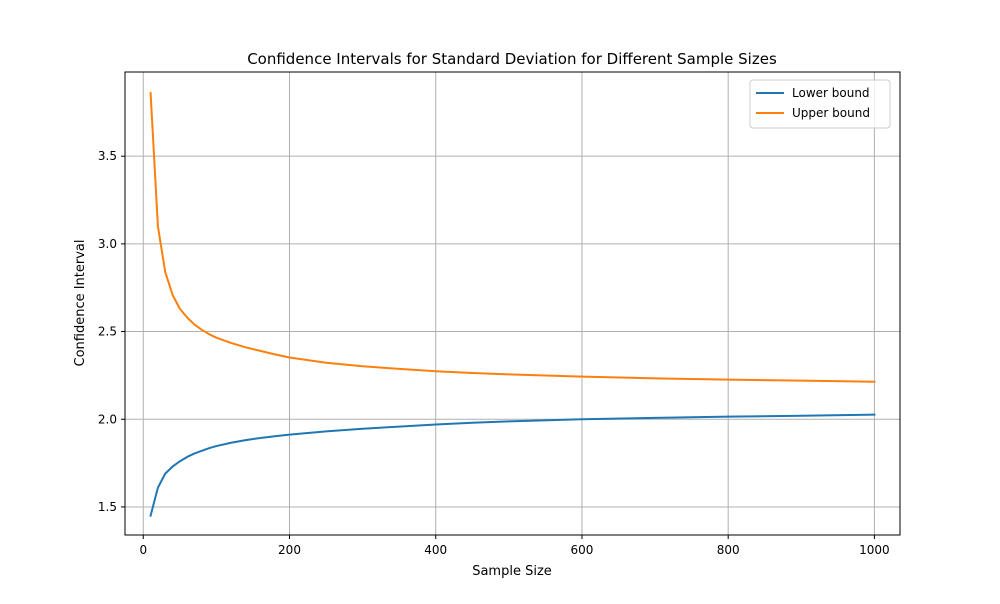 The height and width of the screenshot is (604, 1000). Describe the element at coordinates (107, 244) in the screenshot. I see `y-tick-label: 3.0` at that location.